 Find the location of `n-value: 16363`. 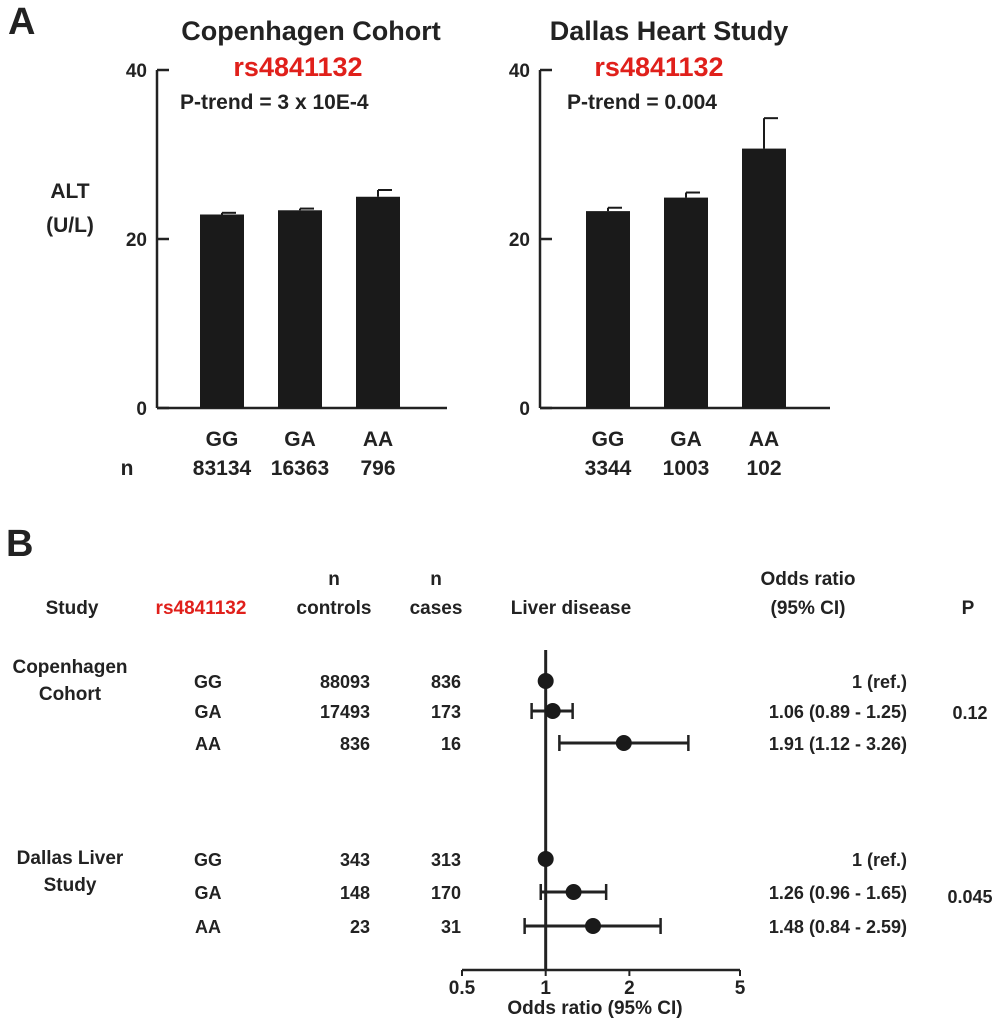

n-value: 16363 is located at coordinates (300, 468).